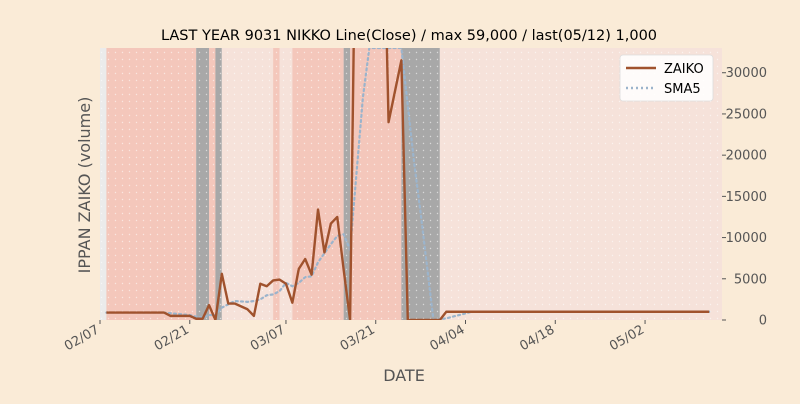 This screenshot has height=404, width=800. I want to click on y-tick-label: 30000, so click(746, 73).